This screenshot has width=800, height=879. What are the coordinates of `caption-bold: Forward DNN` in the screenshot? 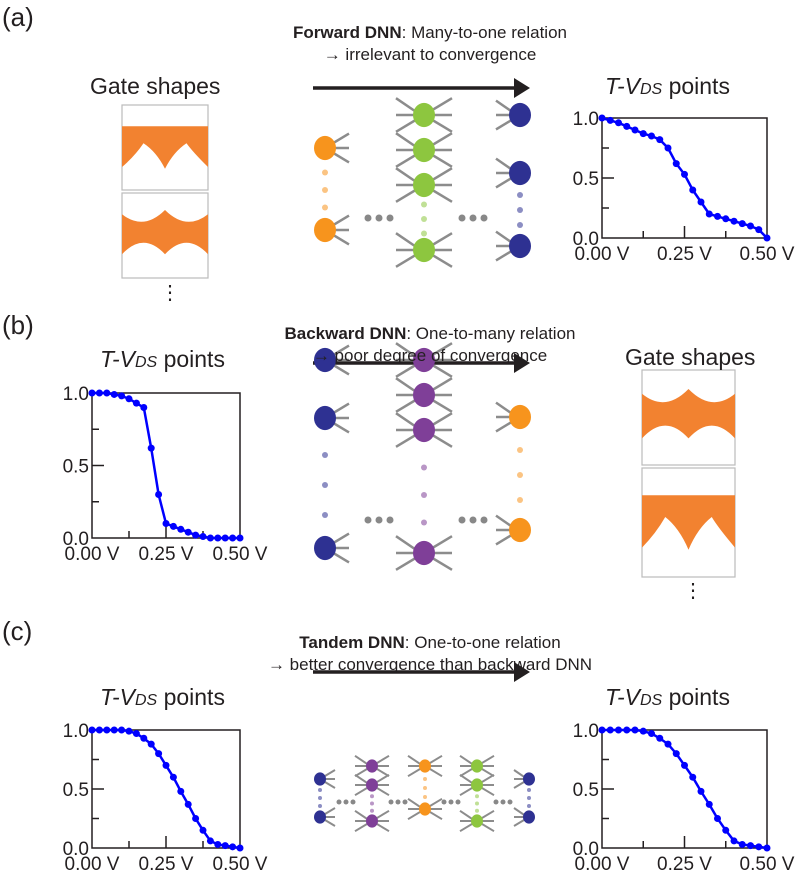 It's located at (347, 32).